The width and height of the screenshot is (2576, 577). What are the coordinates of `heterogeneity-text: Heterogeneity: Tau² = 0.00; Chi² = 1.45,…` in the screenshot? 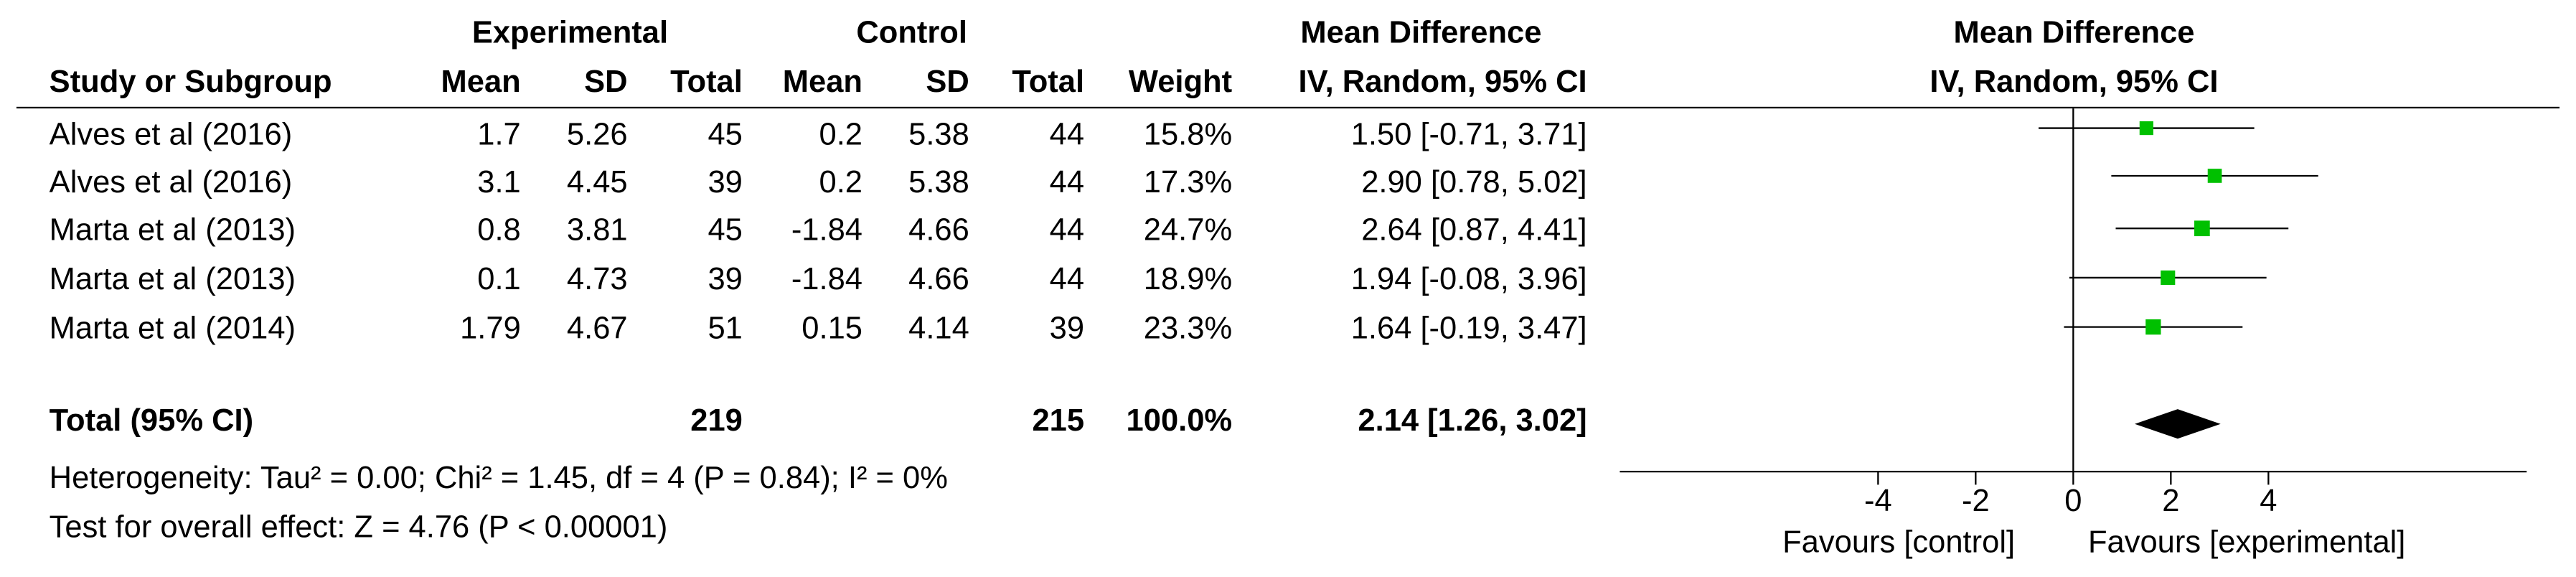 It's located at (498, 479).